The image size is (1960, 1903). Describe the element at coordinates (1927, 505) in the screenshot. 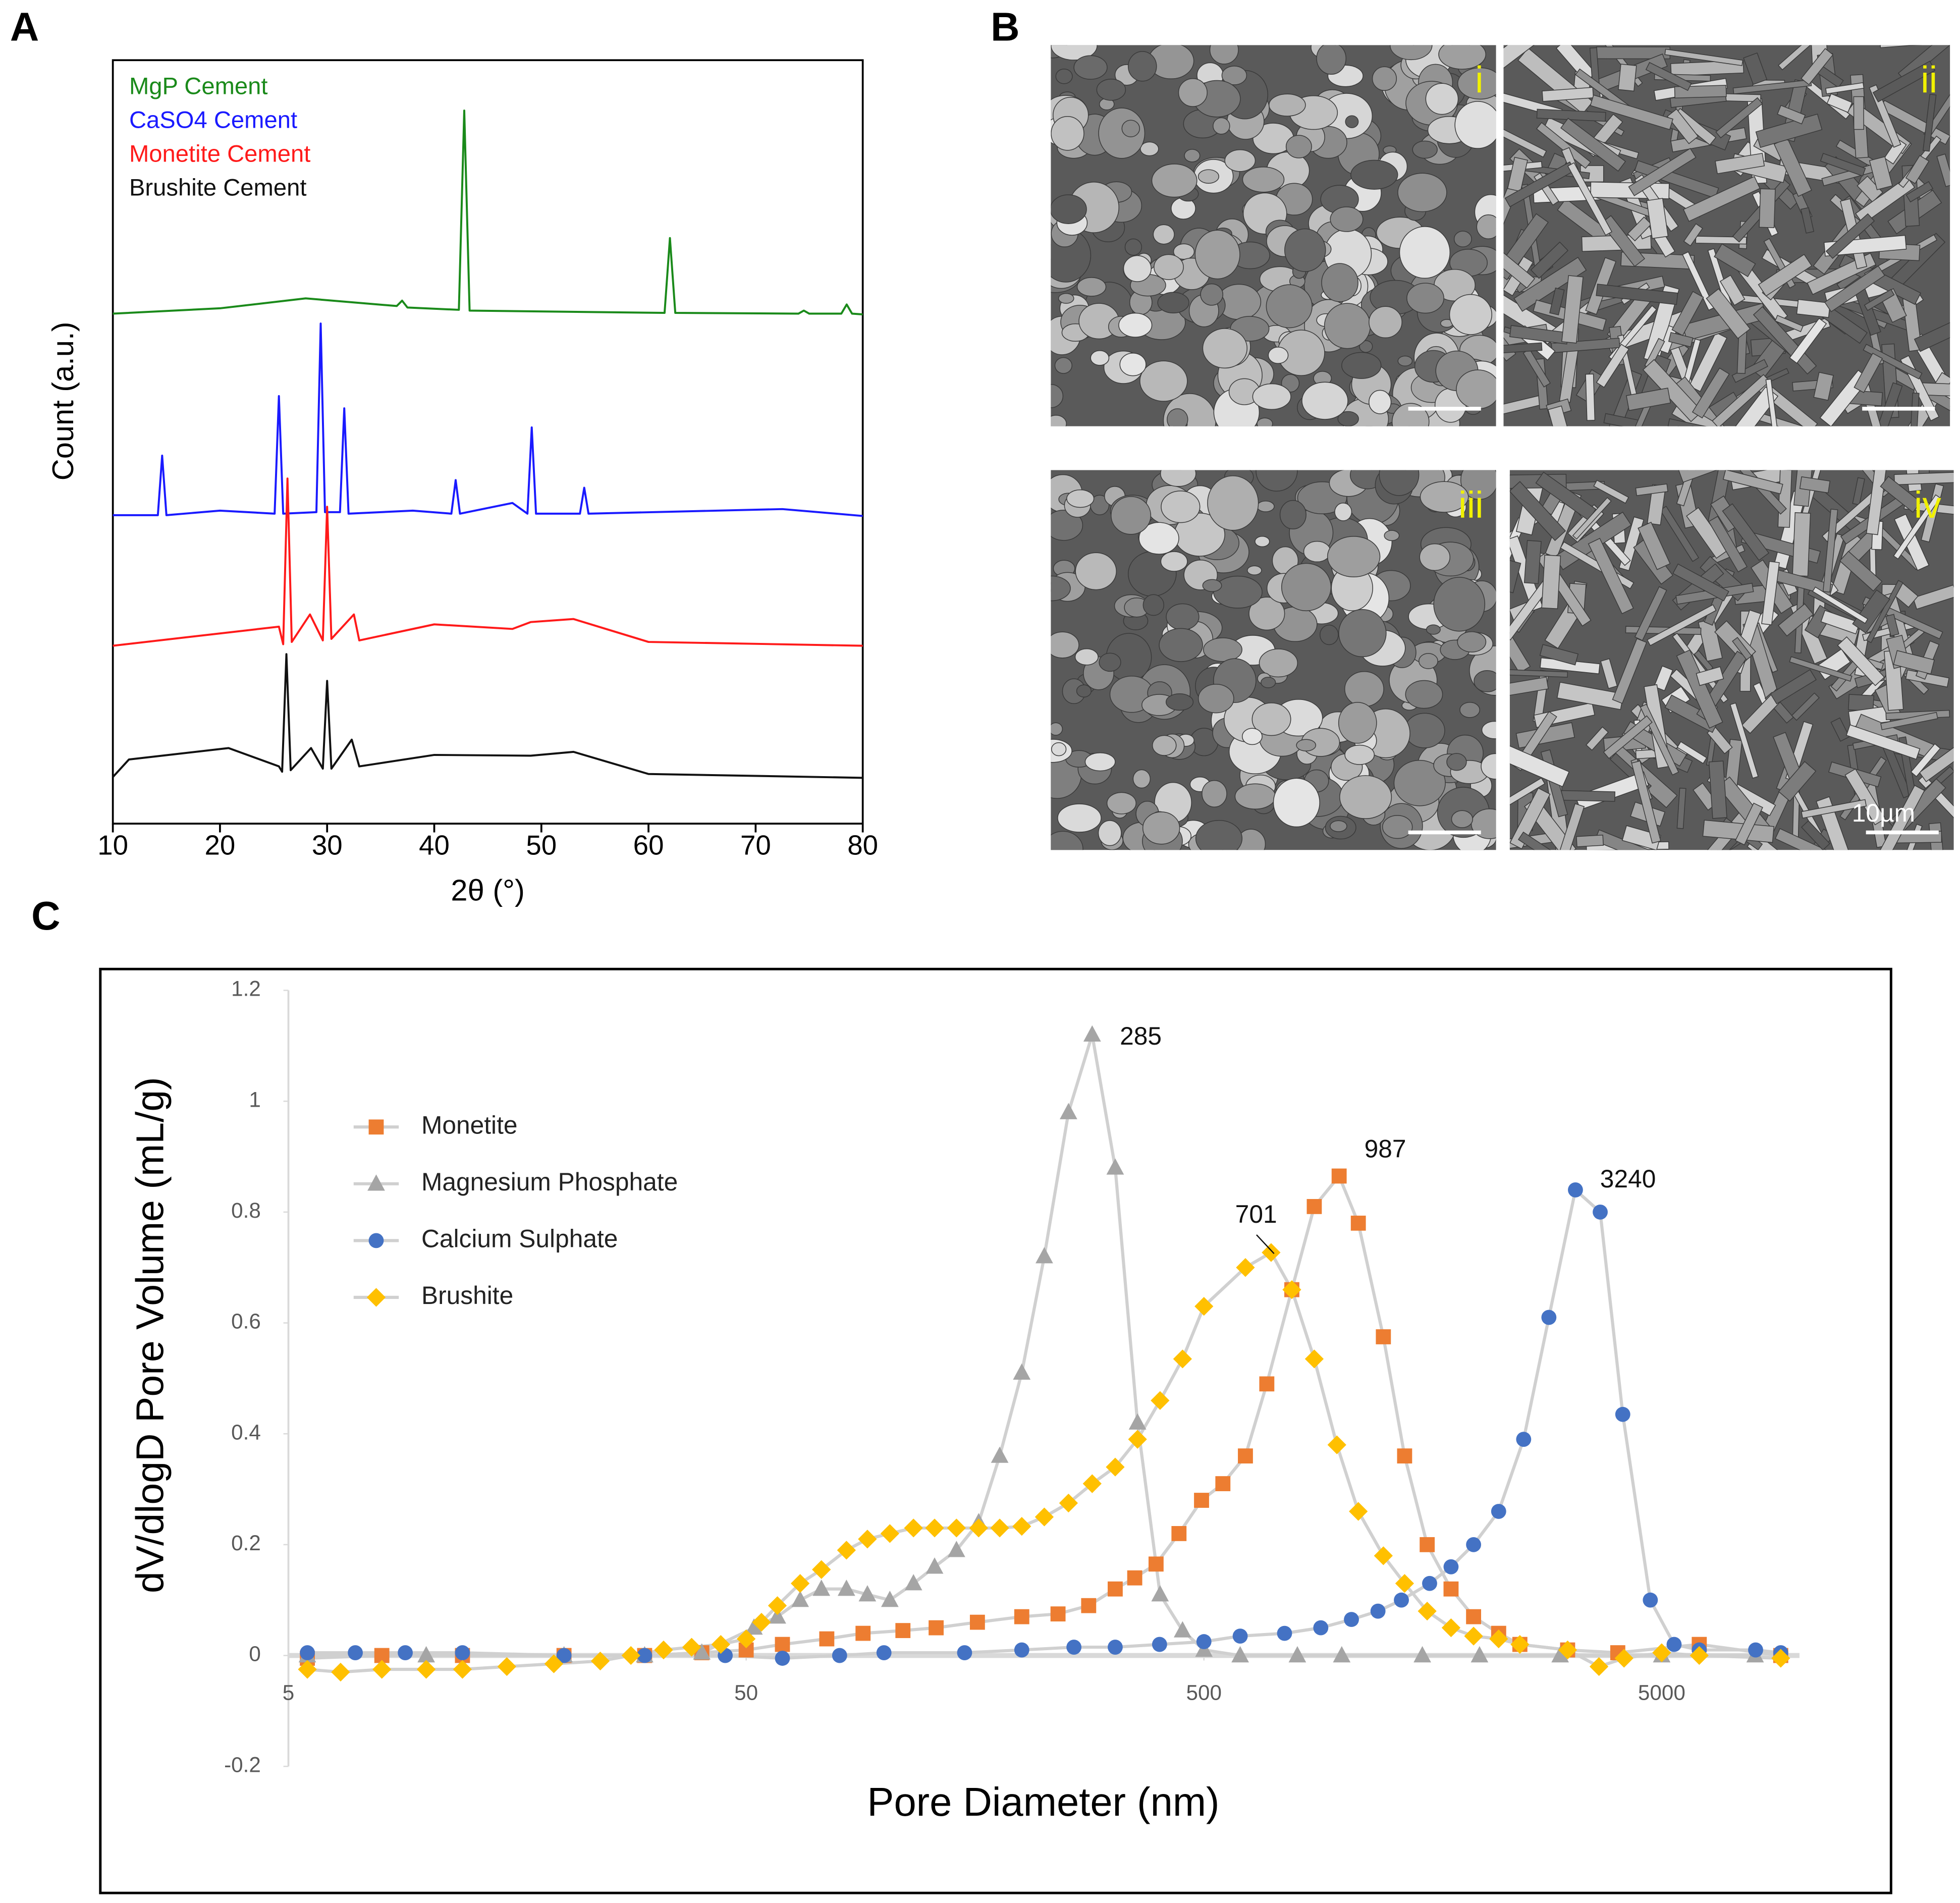

I see `micrograph-label: iv` at that location.